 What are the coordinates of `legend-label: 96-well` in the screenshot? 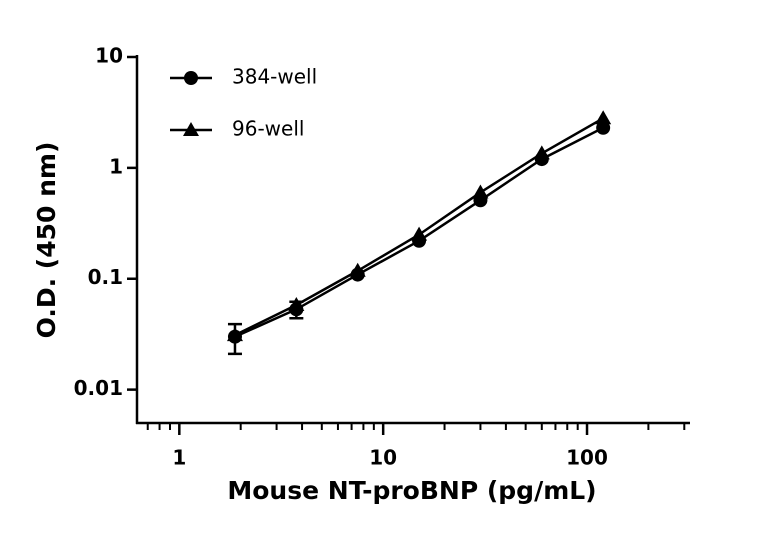 It's located at (268, 129).